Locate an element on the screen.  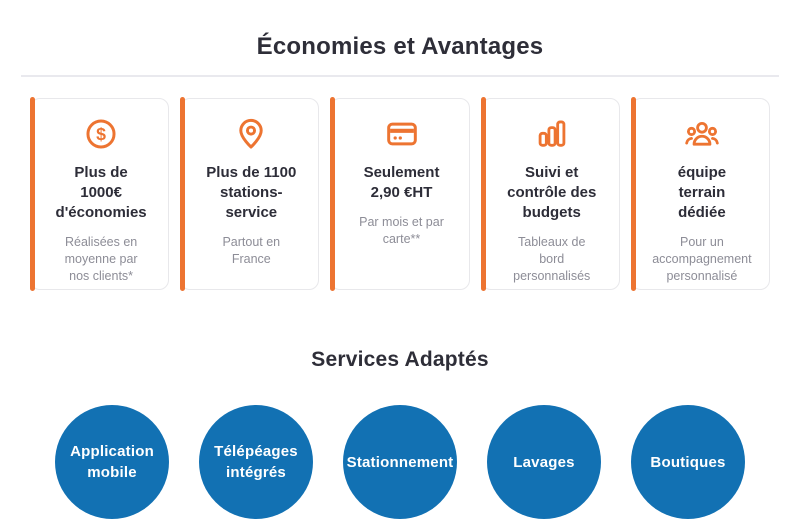
card-title: Seulement 2,90 €HT is located at coordinates (401, 182).